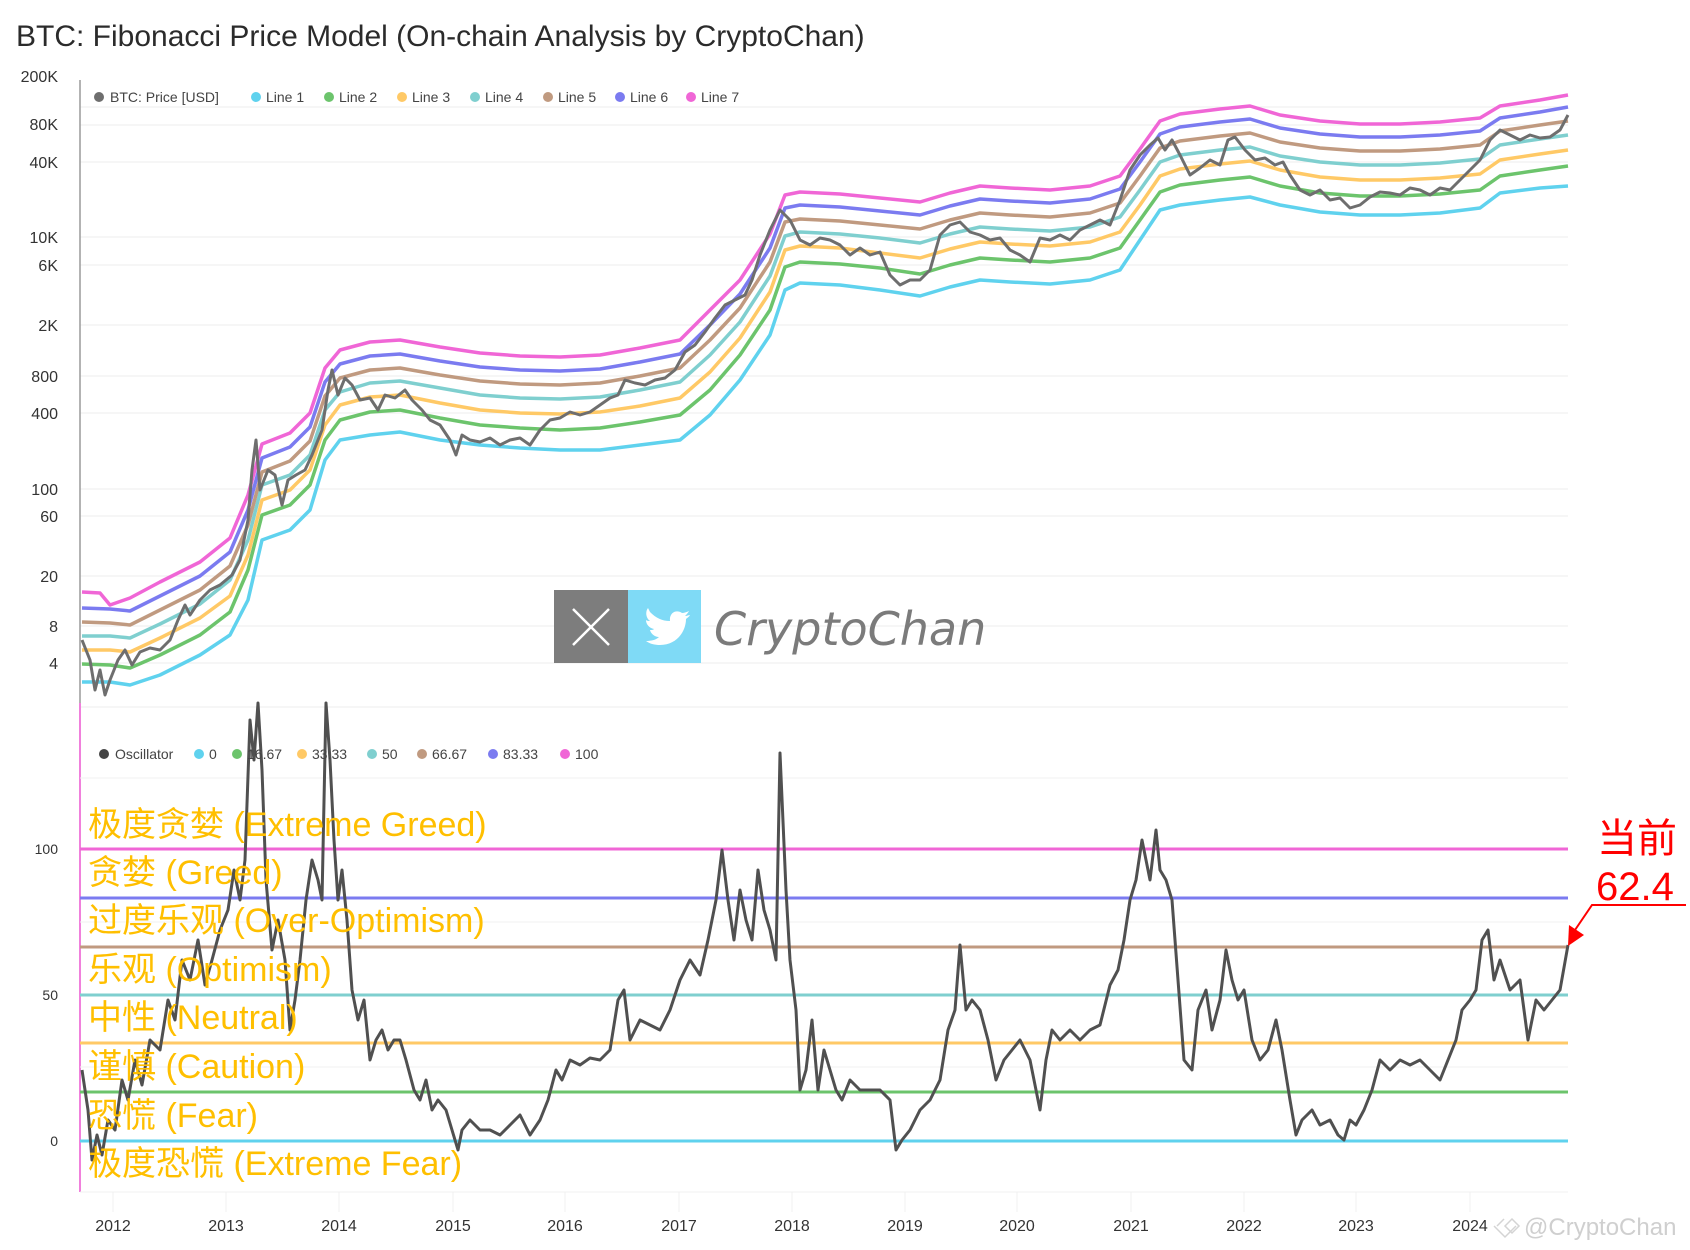 The width and height of the screenshot is (1690, 1250). Describe the element at coordinates (49, 577) in the screenshot. I see `y-tick: 20` at that location.